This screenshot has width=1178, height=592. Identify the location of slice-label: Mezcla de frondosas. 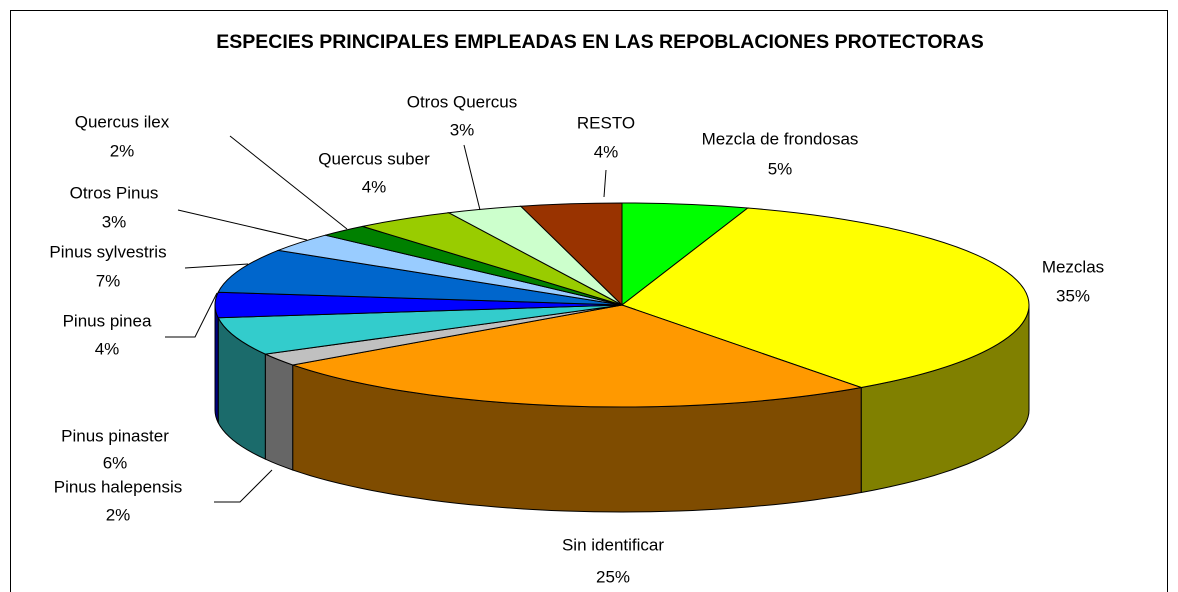
(780, 138).